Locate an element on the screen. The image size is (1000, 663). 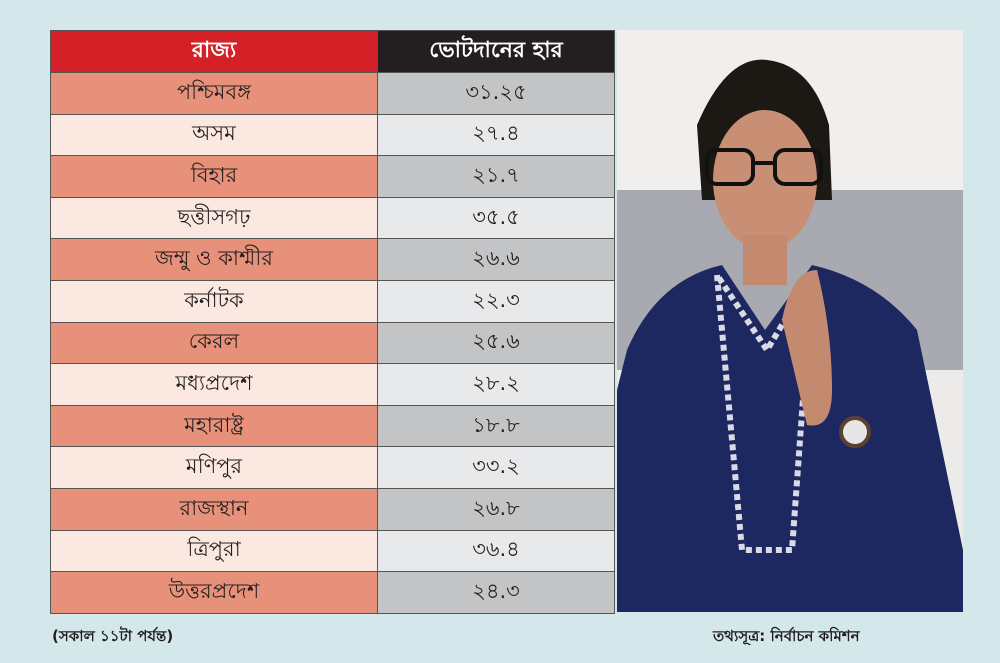
rate-cell: ৩৩.২ is located at coordinates (496, 467).